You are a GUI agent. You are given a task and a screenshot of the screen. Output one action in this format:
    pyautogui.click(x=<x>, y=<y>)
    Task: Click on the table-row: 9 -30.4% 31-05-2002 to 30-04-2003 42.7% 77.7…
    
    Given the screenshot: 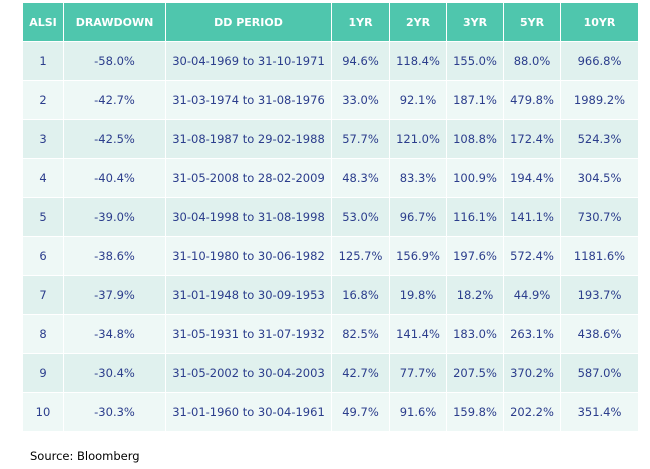 What is the action you would take?
    pyautogui.click(x=330, y=372)
    